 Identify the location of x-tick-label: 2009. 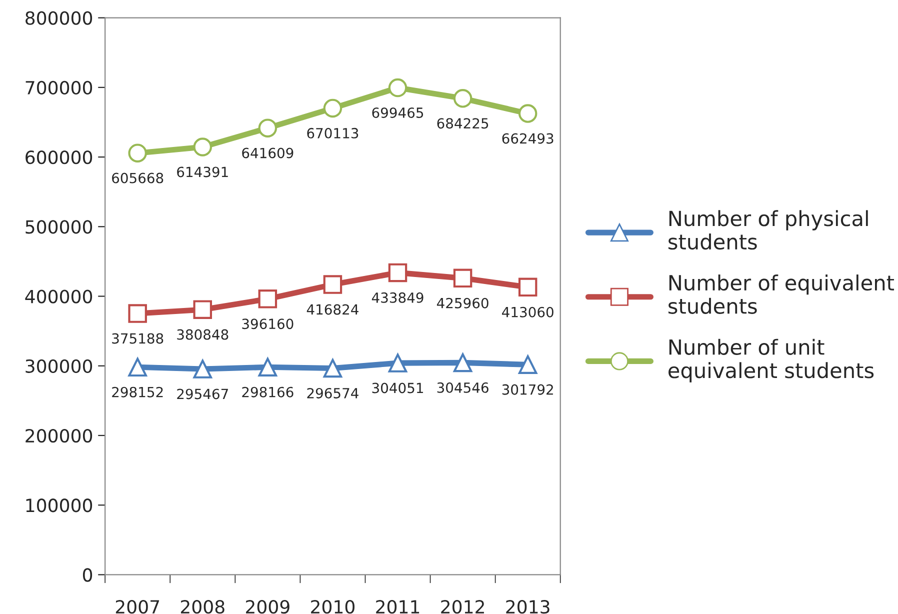
(268, 607).